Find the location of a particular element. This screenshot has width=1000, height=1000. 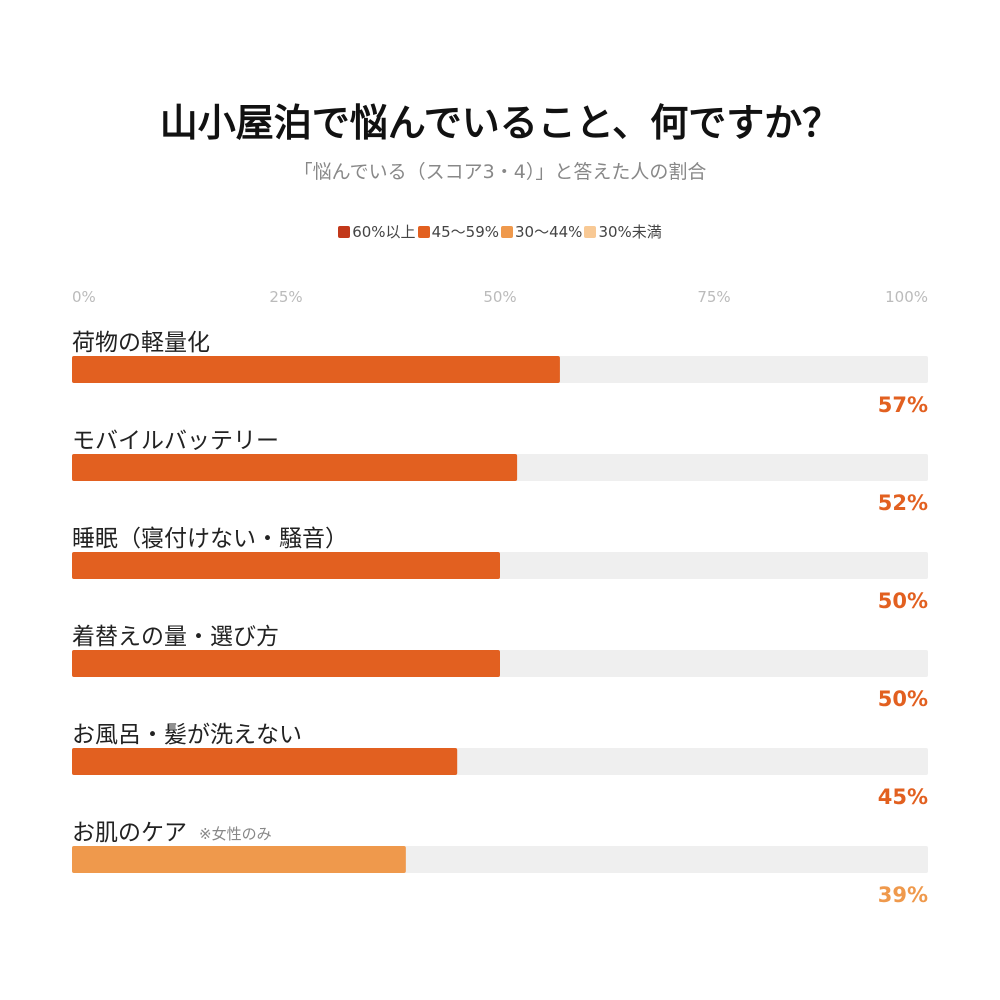

legend-label: 45〜59% is located at coordinates (465, 232).